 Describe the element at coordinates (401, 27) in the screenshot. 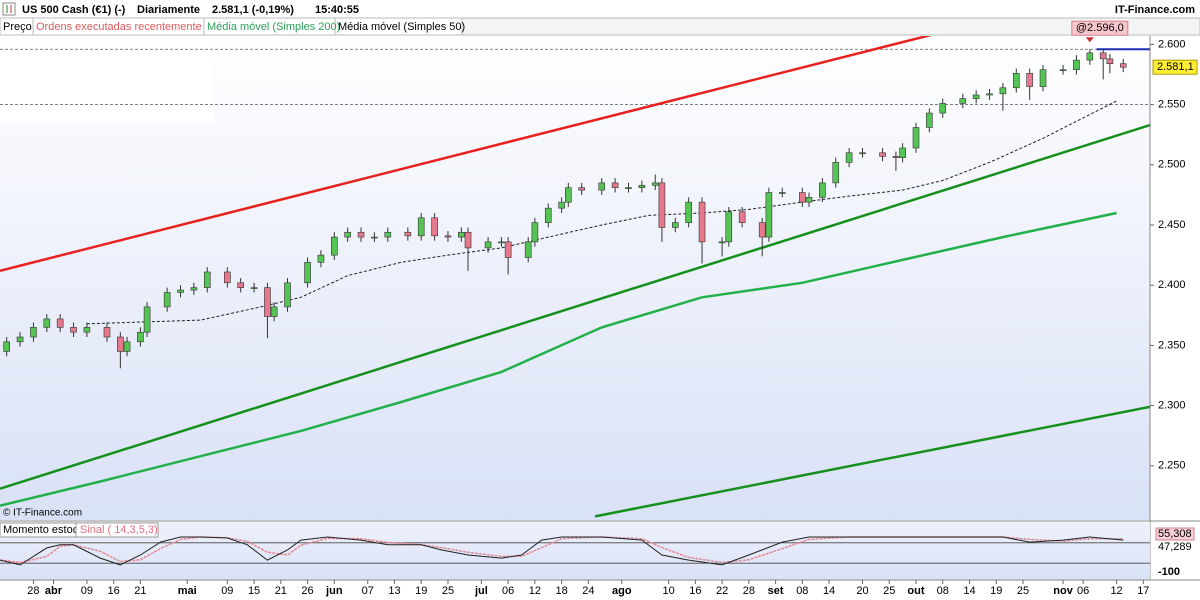

I see `legend-series: Média móvel (Simples 50)` at that location.